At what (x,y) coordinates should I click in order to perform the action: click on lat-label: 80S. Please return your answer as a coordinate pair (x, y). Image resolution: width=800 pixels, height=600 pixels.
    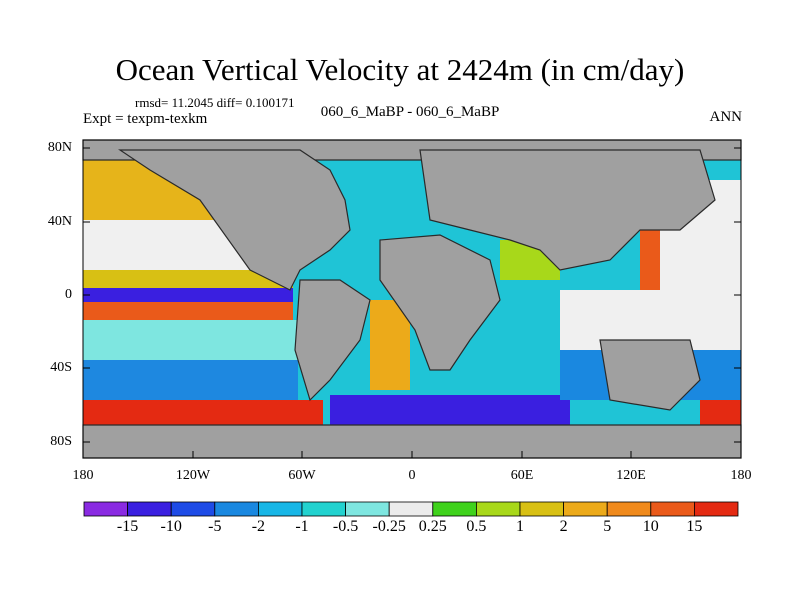
    Looking at the image, I should click on (61, 441).